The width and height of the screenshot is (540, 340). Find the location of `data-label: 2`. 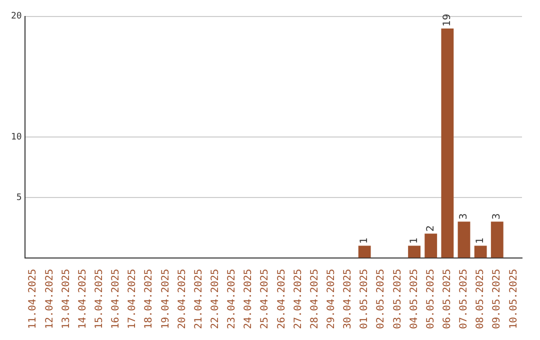

data-label: 2 is located at coordinates (430, 228).